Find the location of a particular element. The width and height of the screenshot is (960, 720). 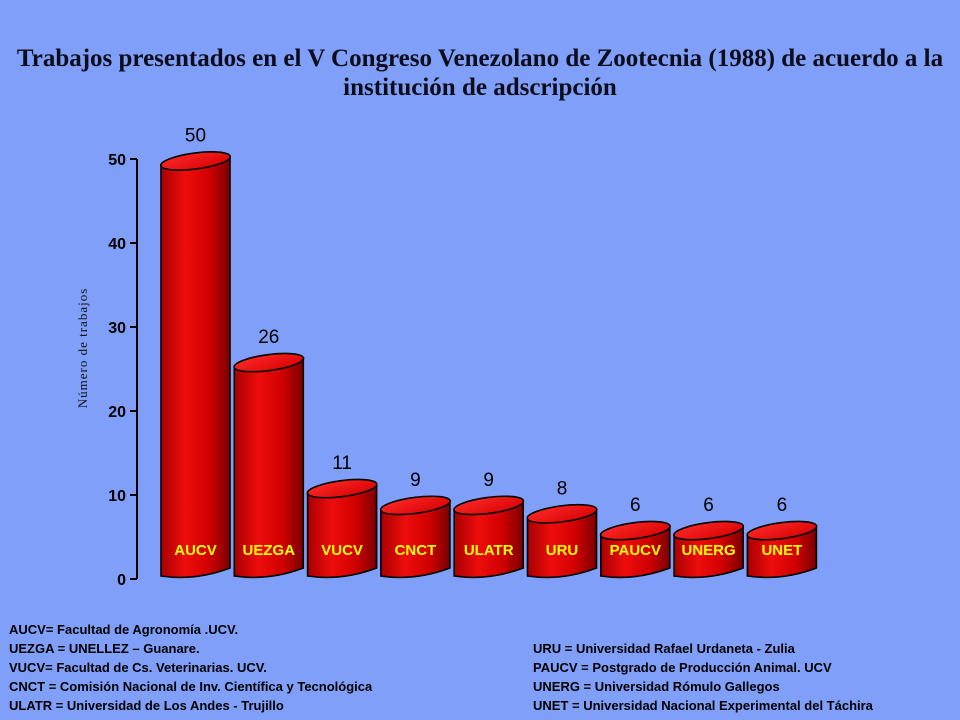

y-tick-label: 0 is located at coordinates (121, 580).